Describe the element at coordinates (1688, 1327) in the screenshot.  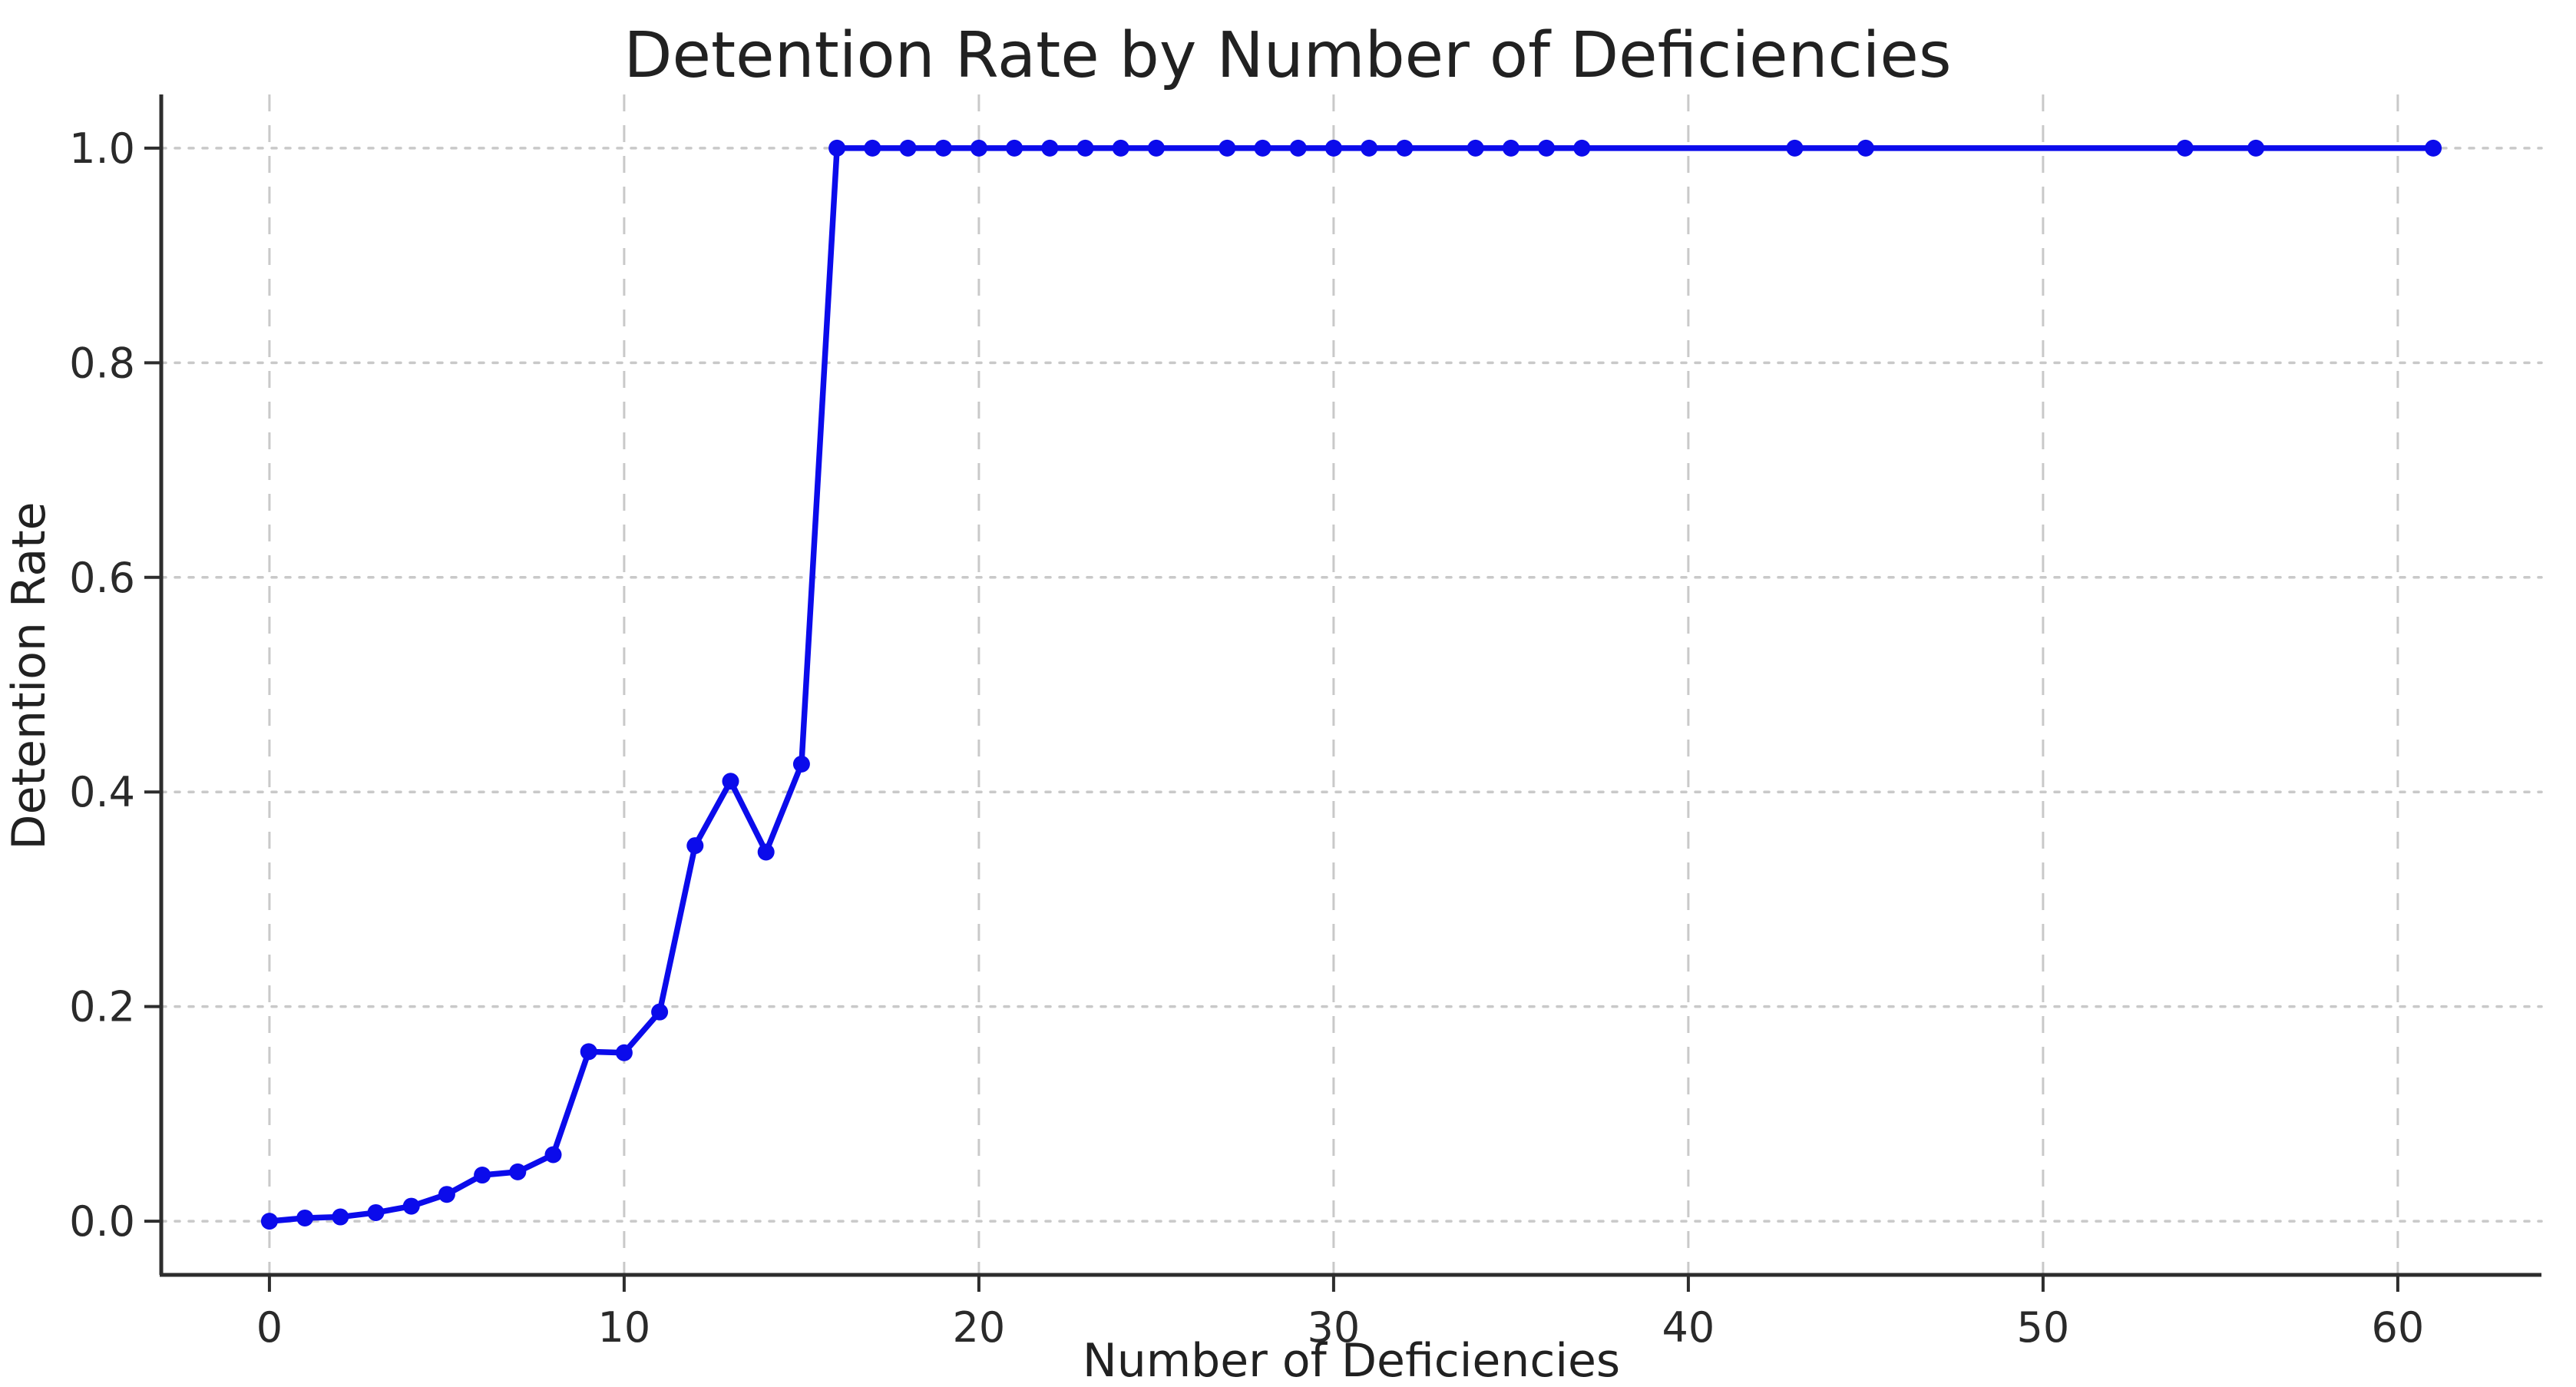
I see `x-tick-label: 40` at that location.